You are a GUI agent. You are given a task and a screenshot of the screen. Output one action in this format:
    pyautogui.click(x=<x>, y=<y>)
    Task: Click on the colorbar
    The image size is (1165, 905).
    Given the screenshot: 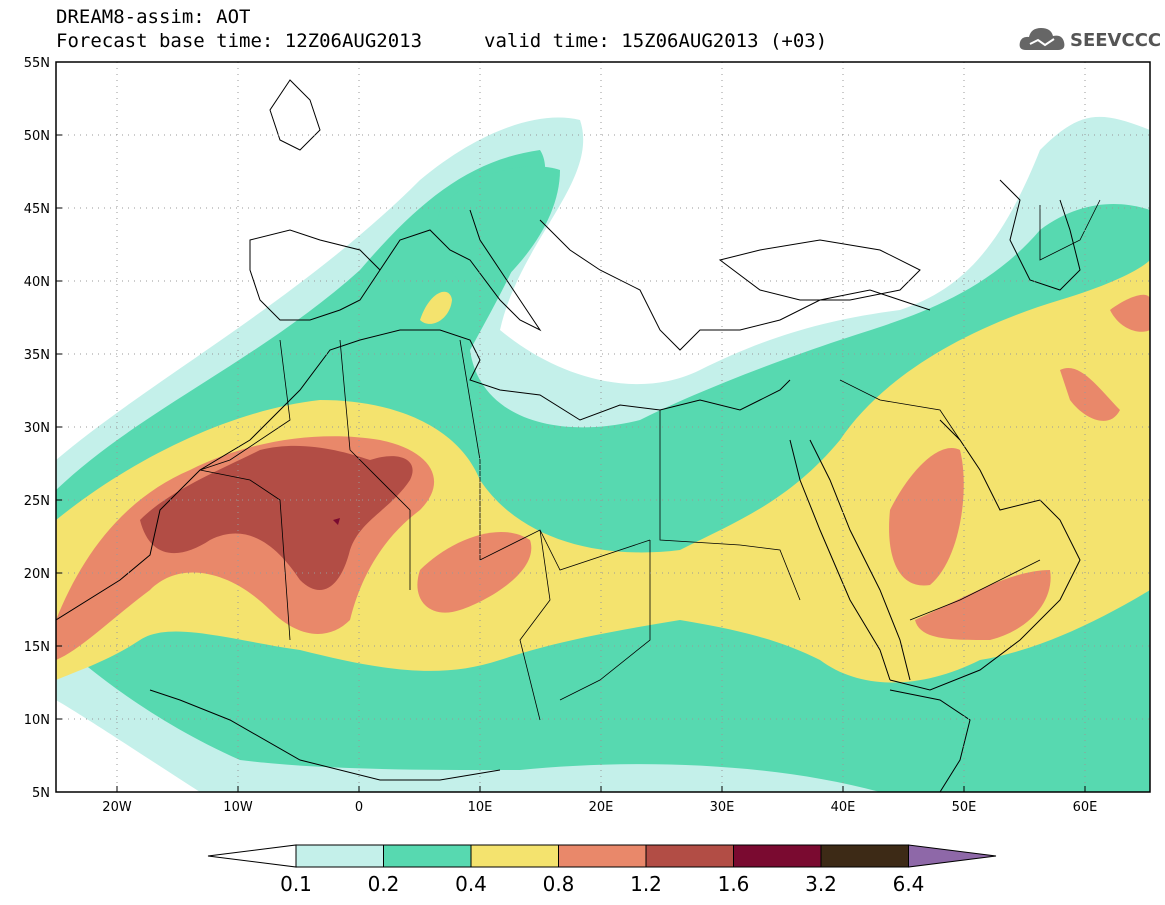 What is the action you would take?
    pyautogui.click(x=602, y=856)
    